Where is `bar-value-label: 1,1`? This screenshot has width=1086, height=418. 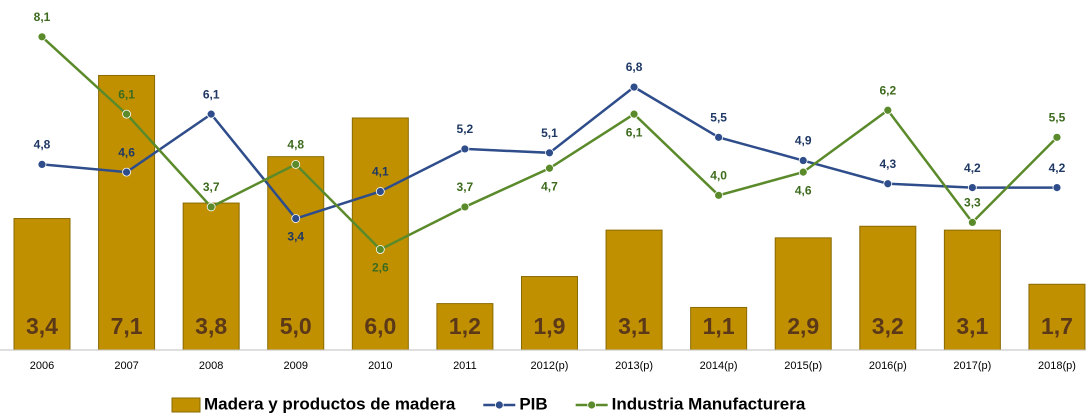 bar-value-label: 1,1 is located at coordinates (719, 326).